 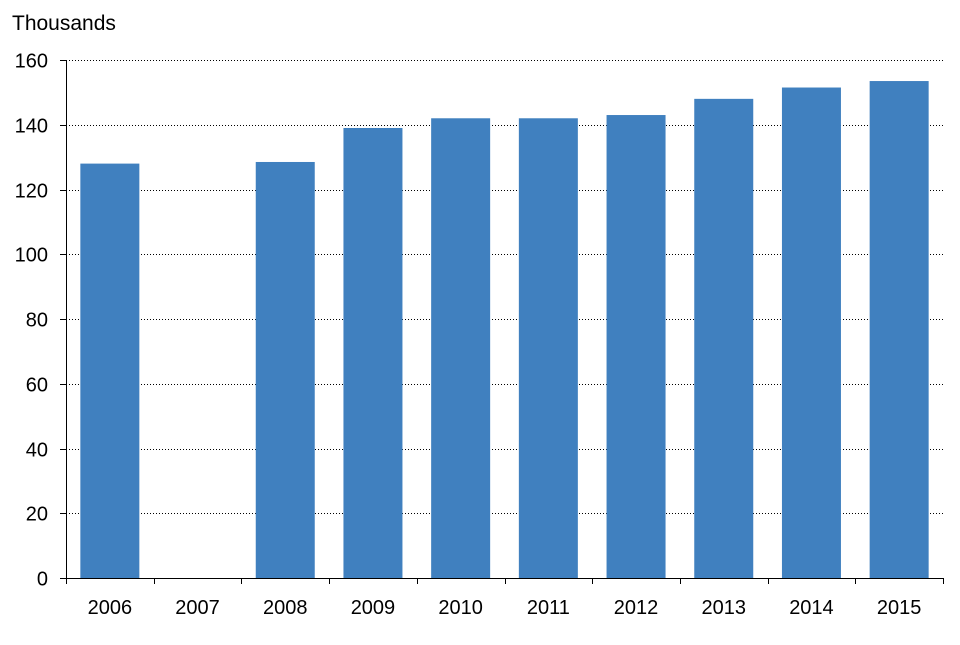 What do you see at coordinates (110, 608) in the screenshot?
I see `x-tick-label: 2006` at bounding box center [110, 608].